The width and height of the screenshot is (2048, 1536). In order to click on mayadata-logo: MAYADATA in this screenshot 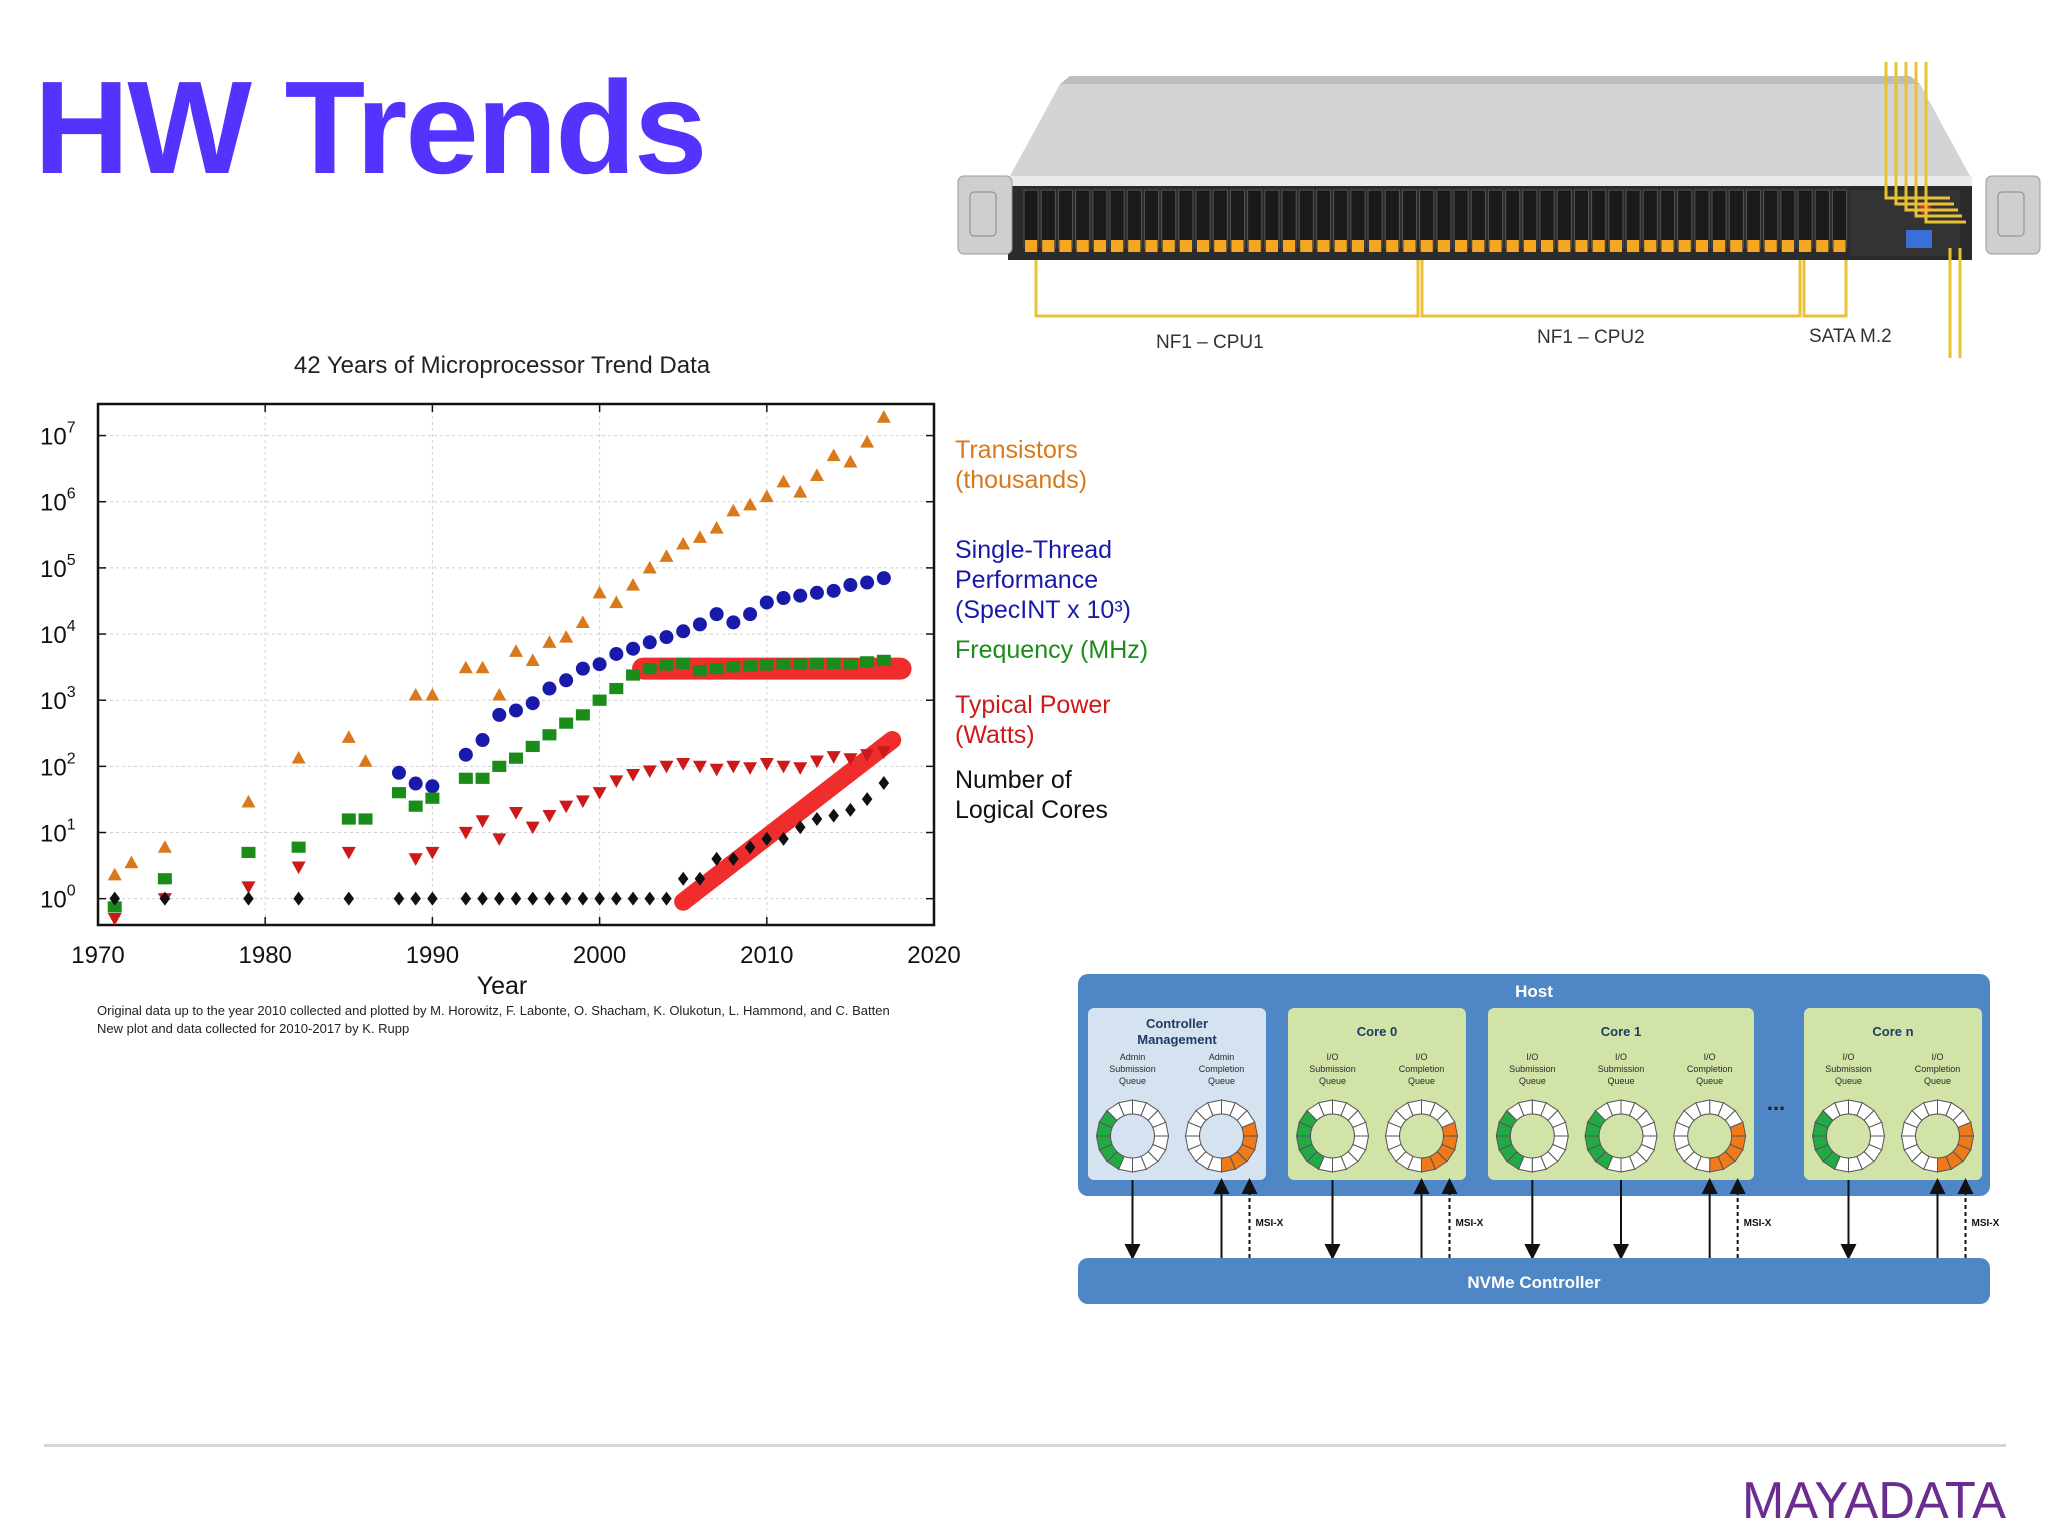, I will do `click(1874, 1499)`.